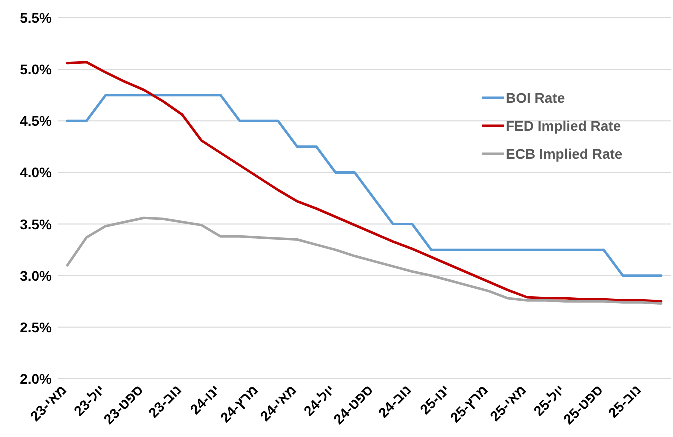  I want to click on x-tick-label: מרץ-25, so click(469, 404).